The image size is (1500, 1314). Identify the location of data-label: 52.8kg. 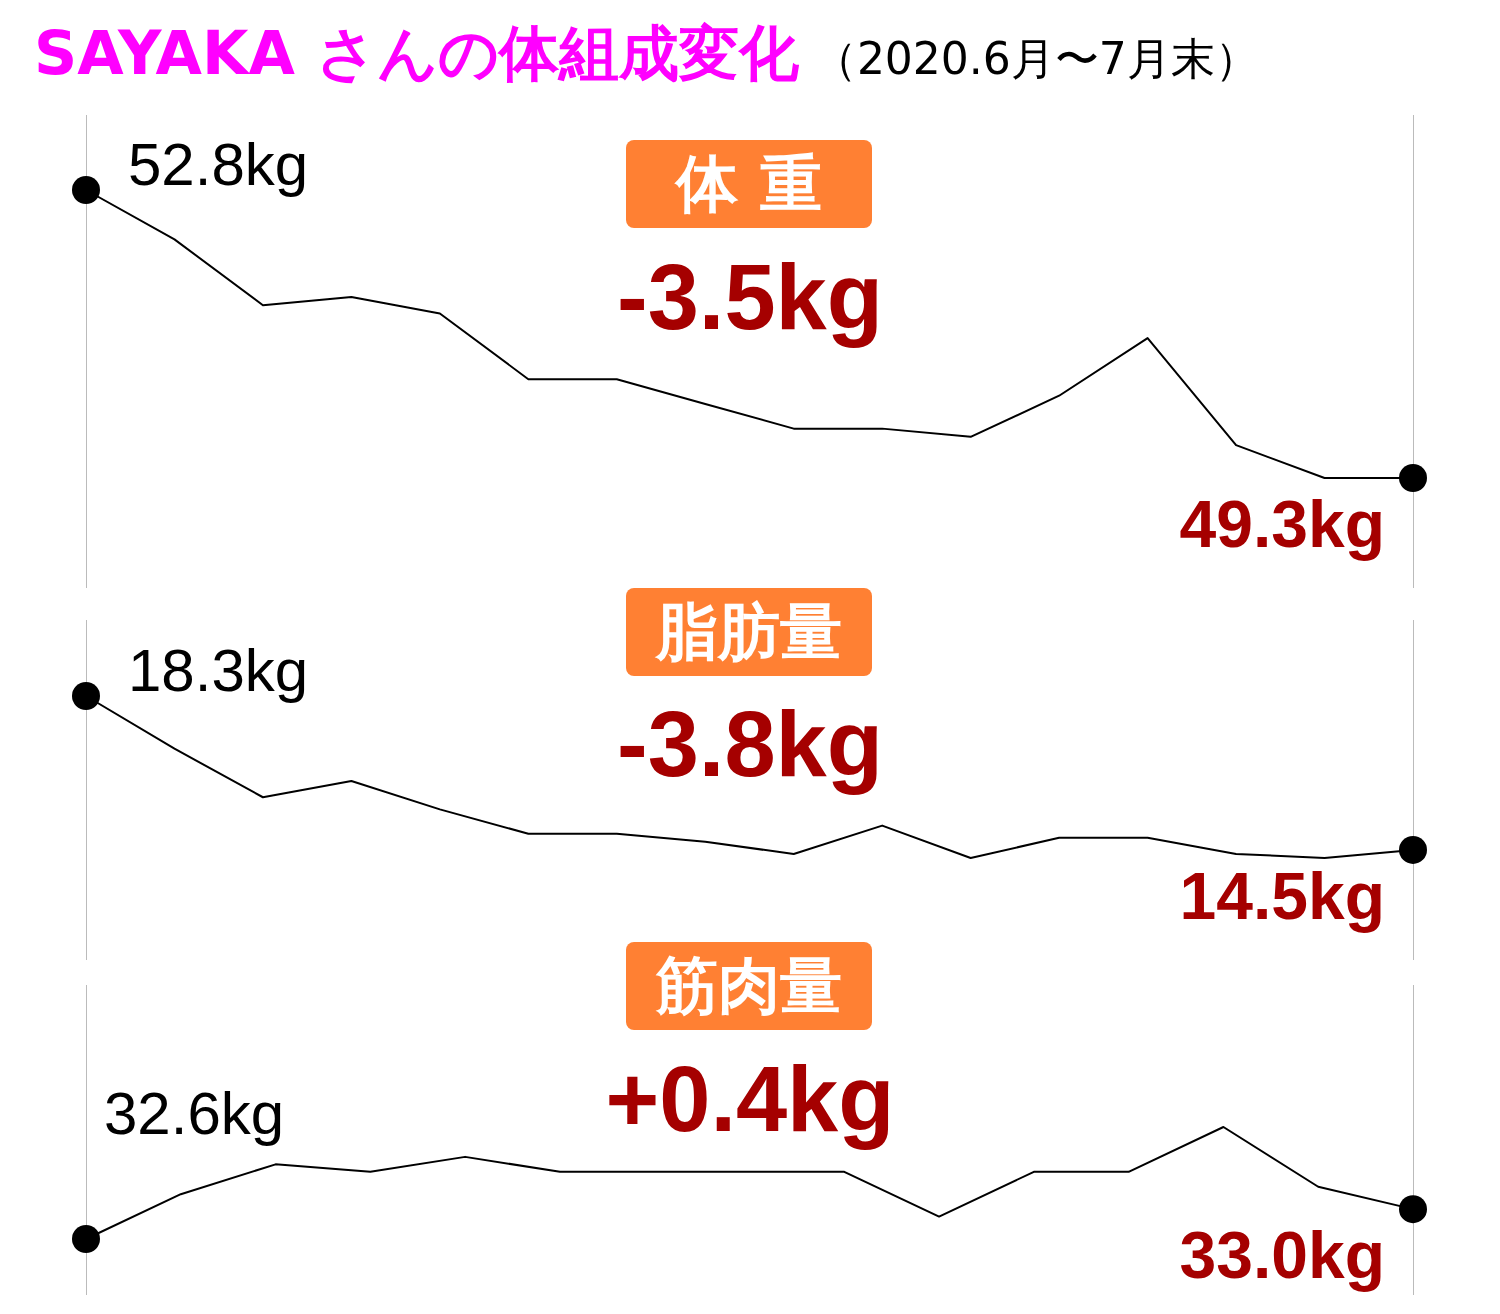
(218, 164).